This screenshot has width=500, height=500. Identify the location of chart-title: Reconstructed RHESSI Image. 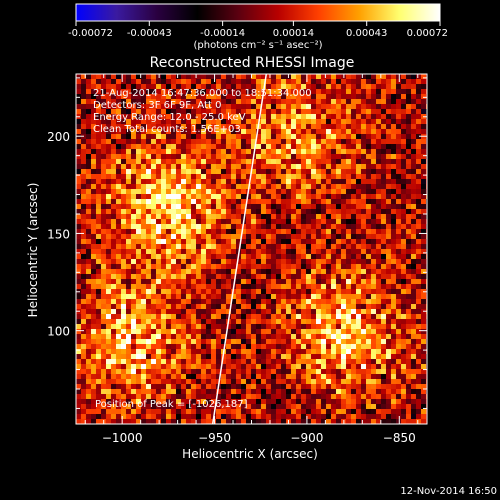
(252, 63).